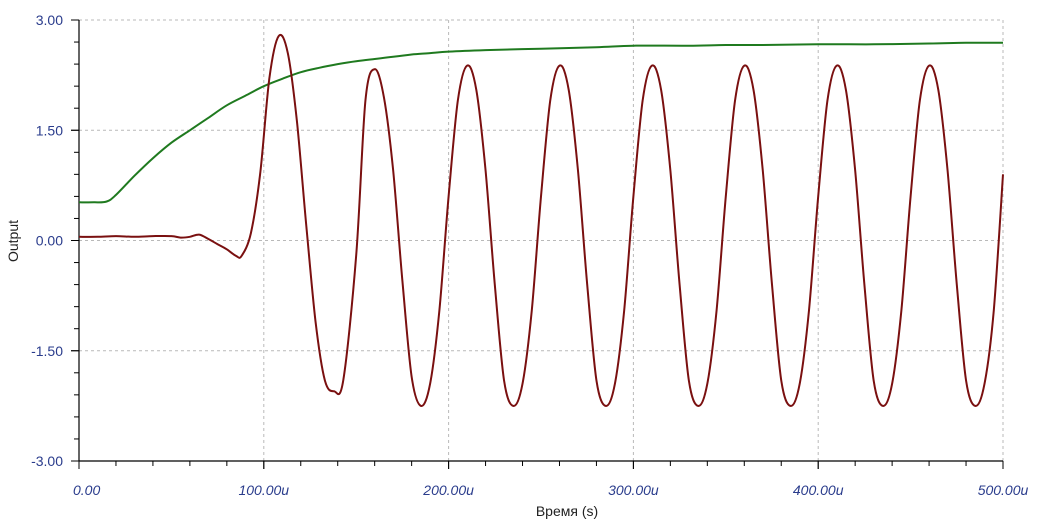  Describe the element at coordinates (448, 490) in the screenshot. I see `x-tick-label: 200.00u` at that location.